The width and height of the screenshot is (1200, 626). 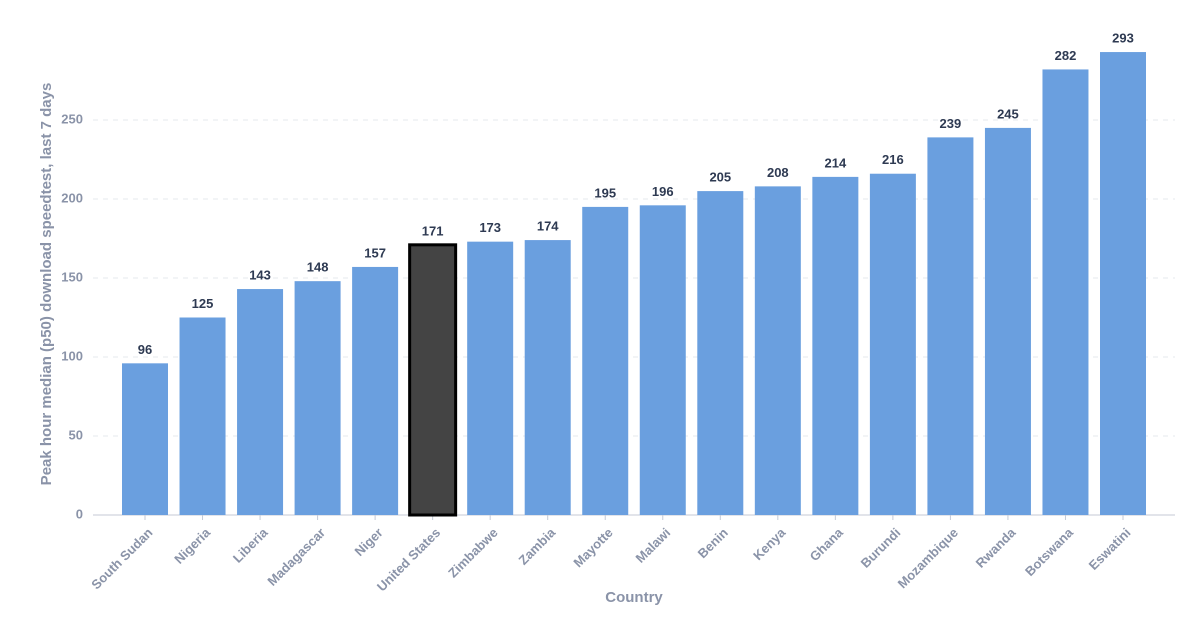 What do you see at coordinates (653, 545) in the screenshot?
I see `x-tick-label: Malawi` at bounding box center [653, 545].